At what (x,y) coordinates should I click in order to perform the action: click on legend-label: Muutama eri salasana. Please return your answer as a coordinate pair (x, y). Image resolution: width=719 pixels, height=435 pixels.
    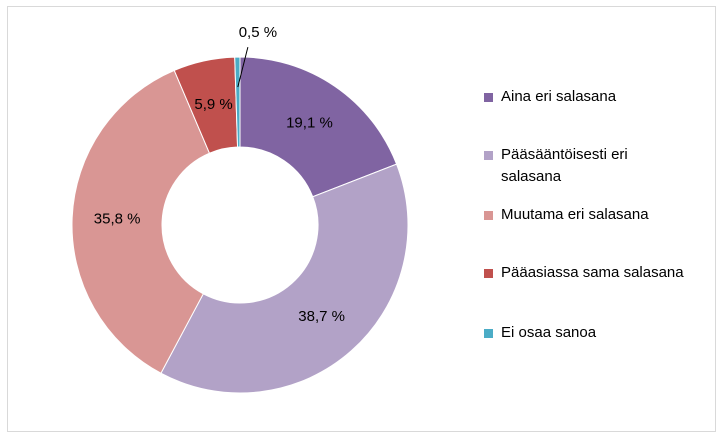
    Looking at the image, I should click on (575, 214).